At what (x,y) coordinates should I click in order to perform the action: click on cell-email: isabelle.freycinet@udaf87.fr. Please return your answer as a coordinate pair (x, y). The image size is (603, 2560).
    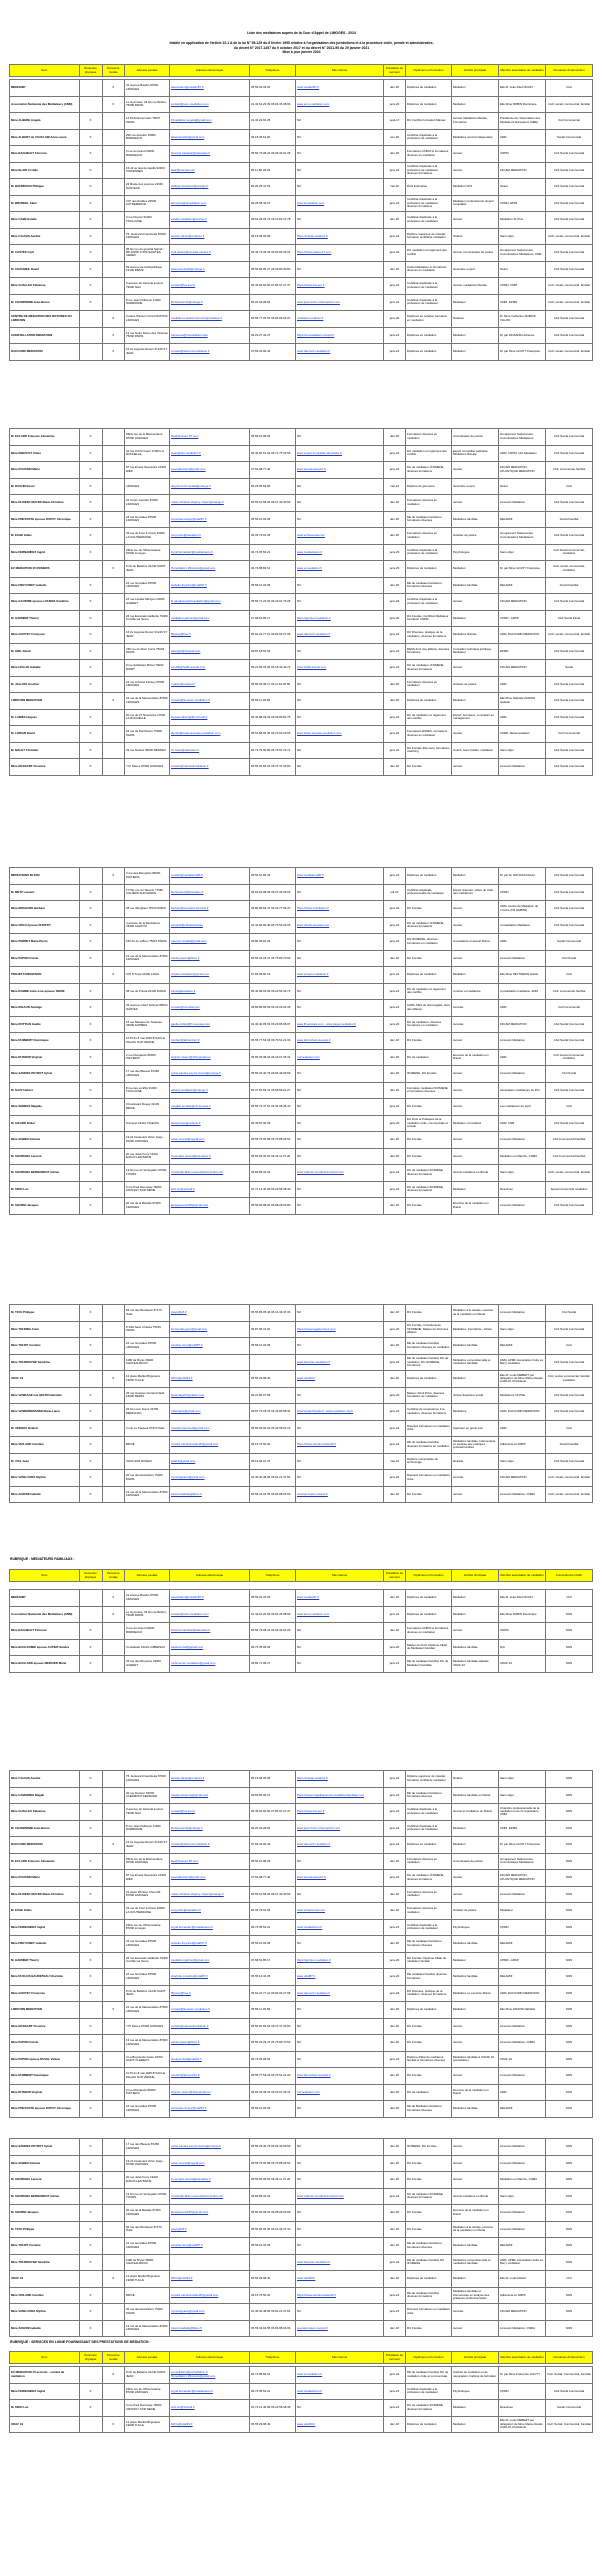
    Looking at the image, I should click on (209, 1944).